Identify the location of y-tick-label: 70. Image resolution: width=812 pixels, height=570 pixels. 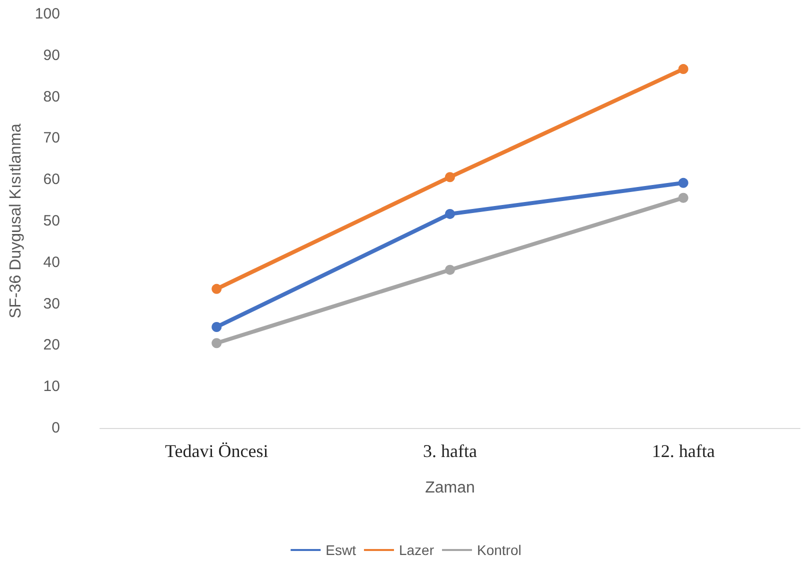
(51, 138).